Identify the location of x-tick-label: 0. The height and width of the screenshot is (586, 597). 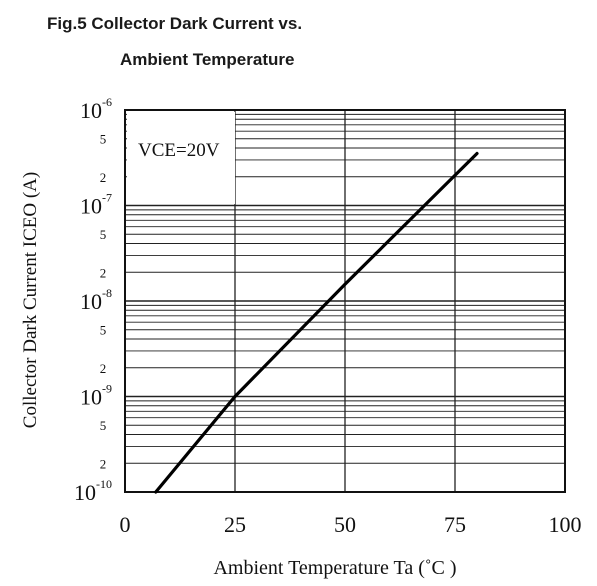
(125, 524).